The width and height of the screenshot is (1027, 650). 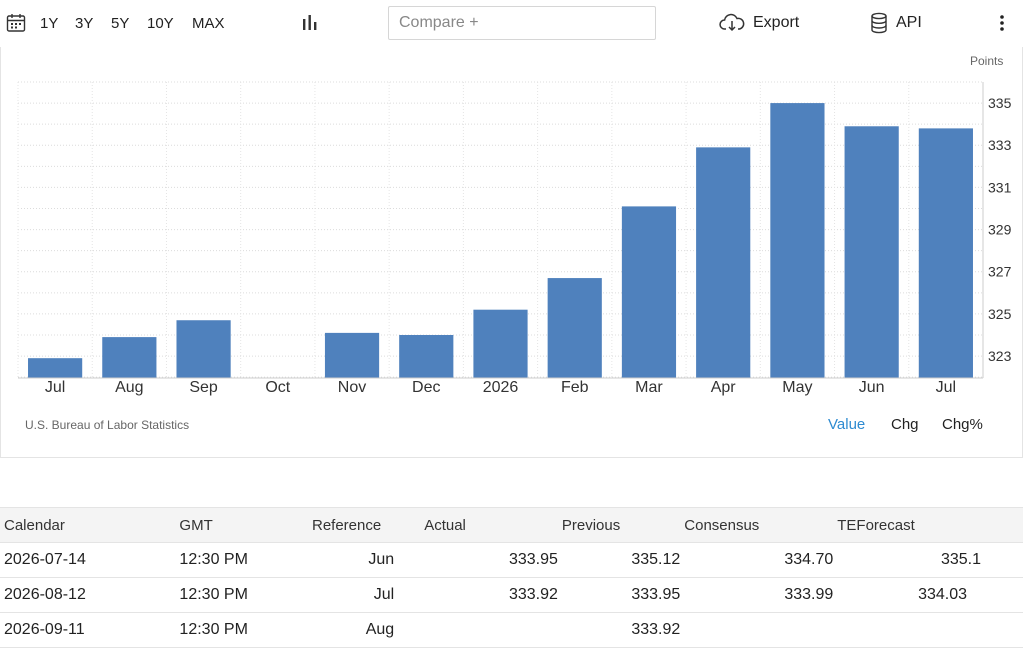 What do you see at coordinates (49, 23) in the screenshot?
I see `range-1y-button: 1Y` at bounding box center [49, 23].